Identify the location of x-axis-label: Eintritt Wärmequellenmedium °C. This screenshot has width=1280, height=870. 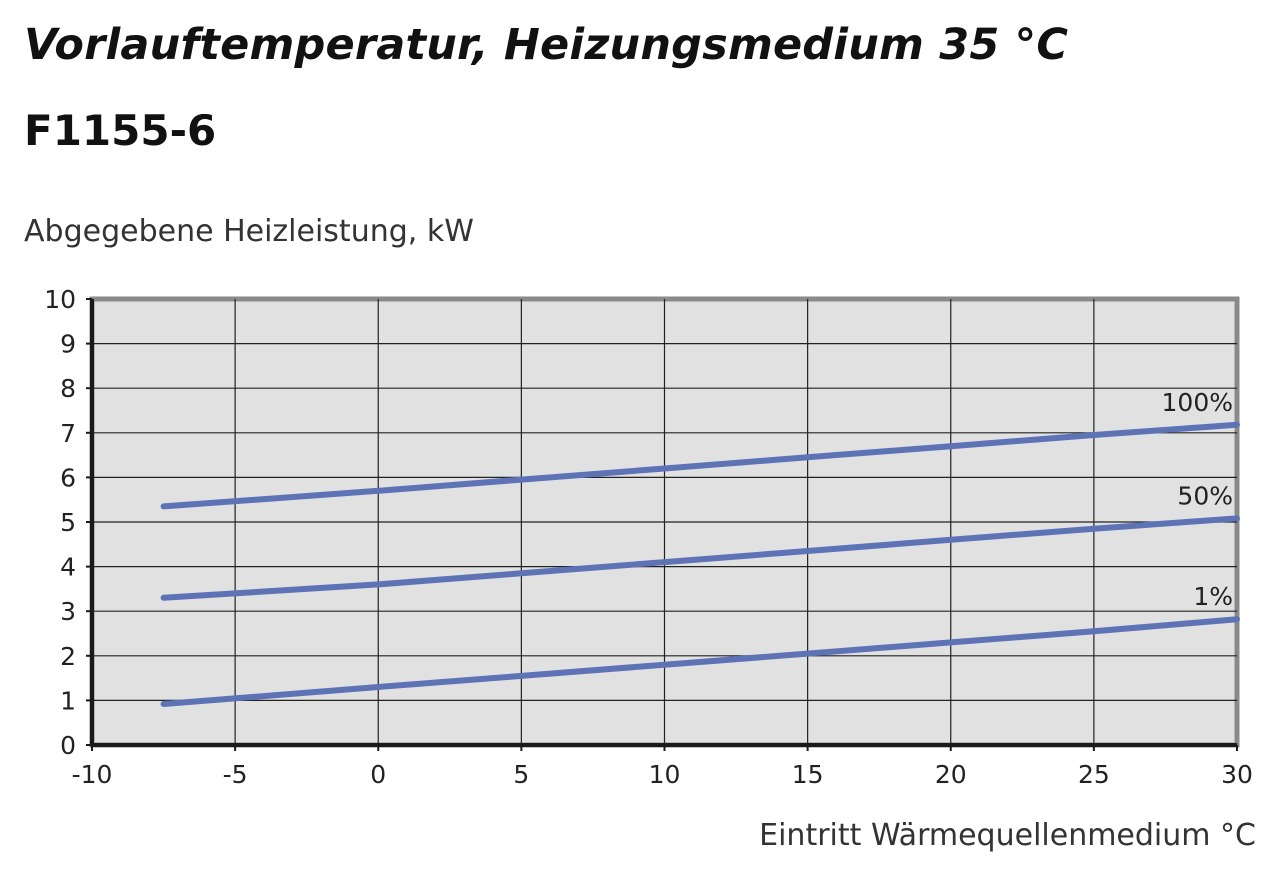
(1007, 835).